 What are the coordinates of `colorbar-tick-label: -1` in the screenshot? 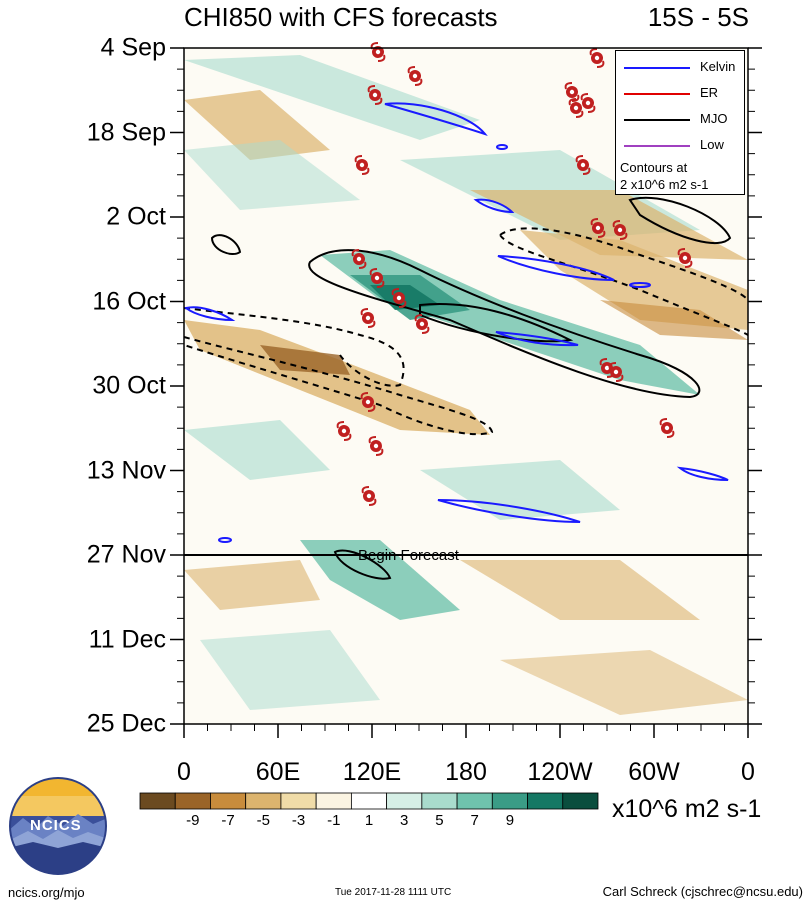 It's located at (334, 820).